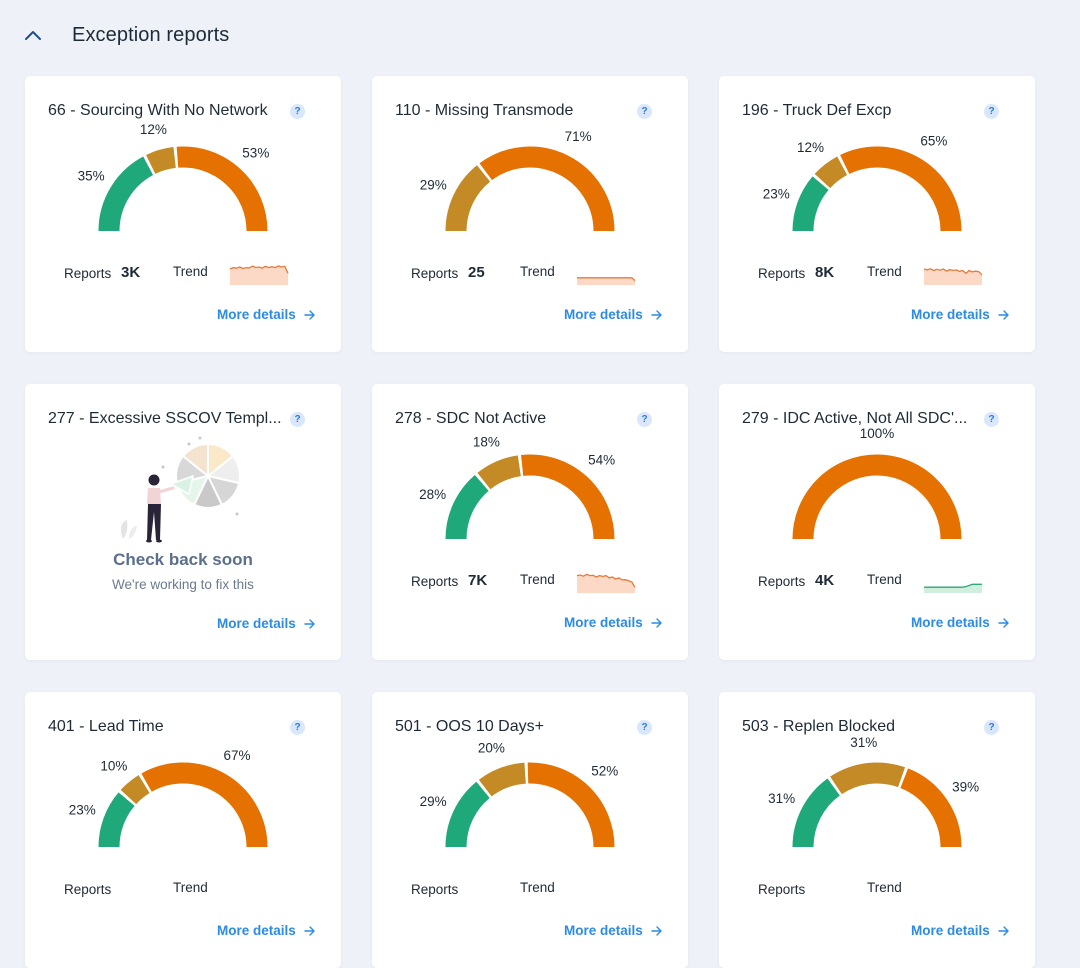  I want to click on gauge-segment-label: 71%, so click(578, 136).